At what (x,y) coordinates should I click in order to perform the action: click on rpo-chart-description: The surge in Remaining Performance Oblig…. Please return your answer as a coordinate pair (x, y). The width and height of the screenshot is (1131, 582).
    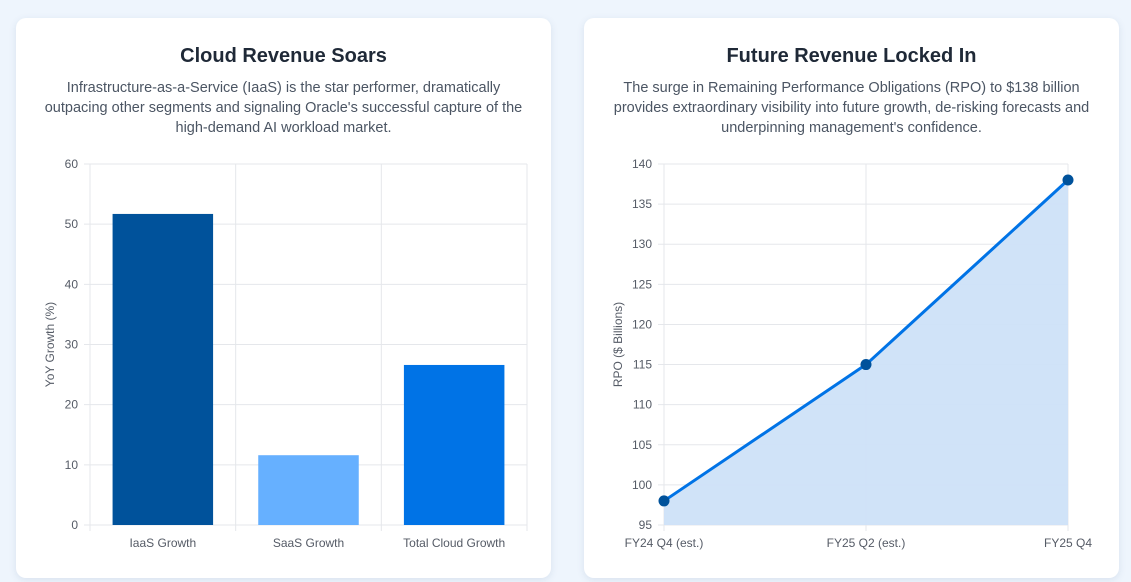
    Looking at the image, I should click on (851, 108).